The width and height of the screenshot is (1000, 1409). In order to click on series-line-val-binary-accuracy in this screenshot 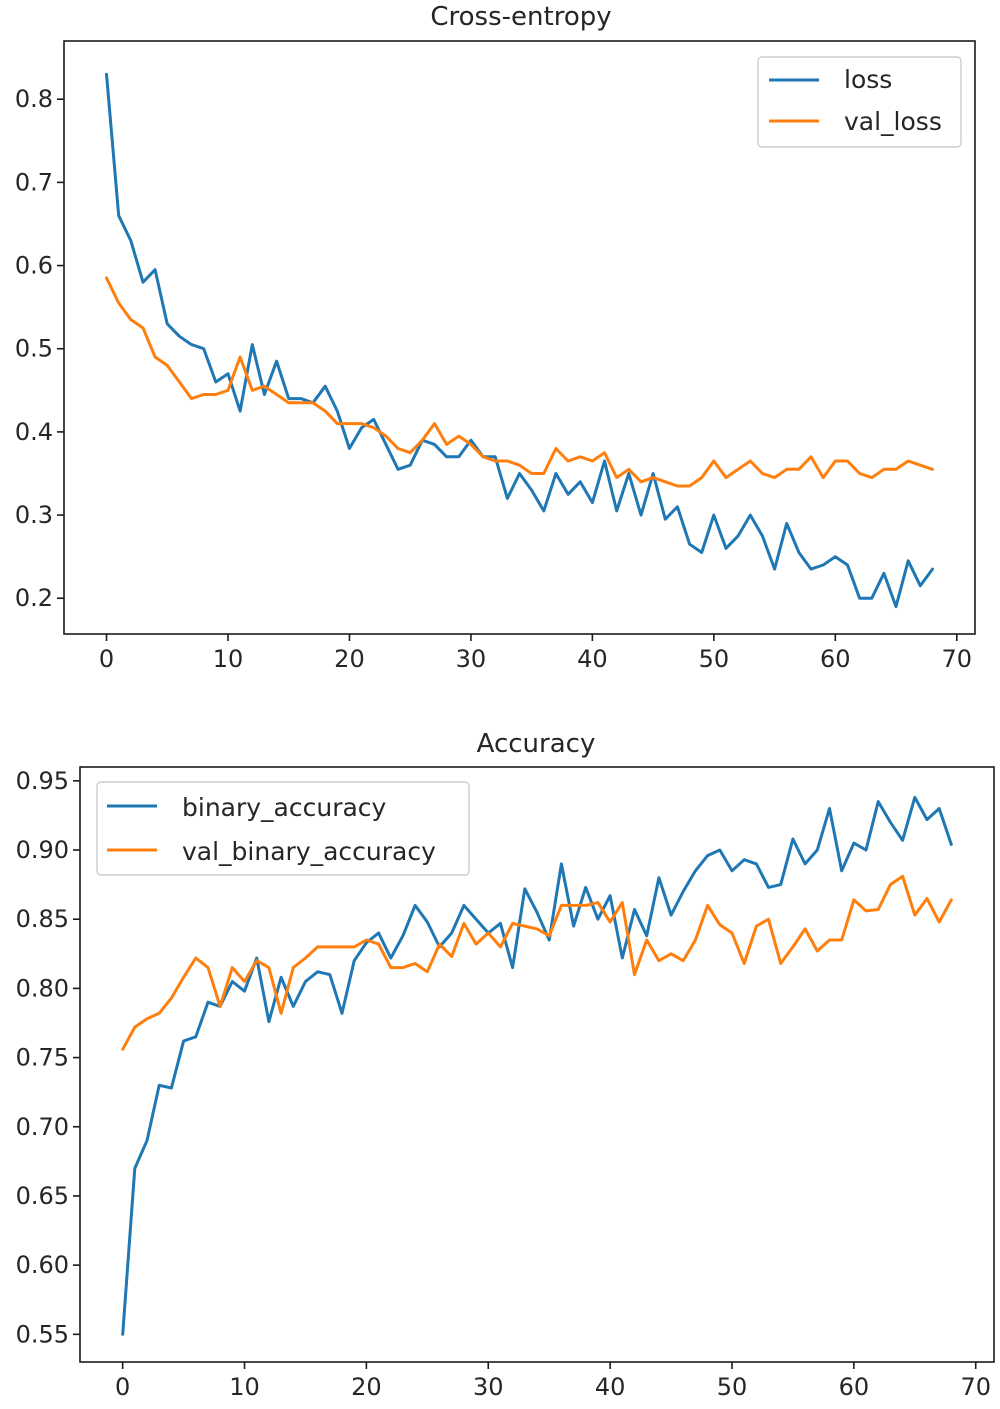, I will do `click(537, 962)`.